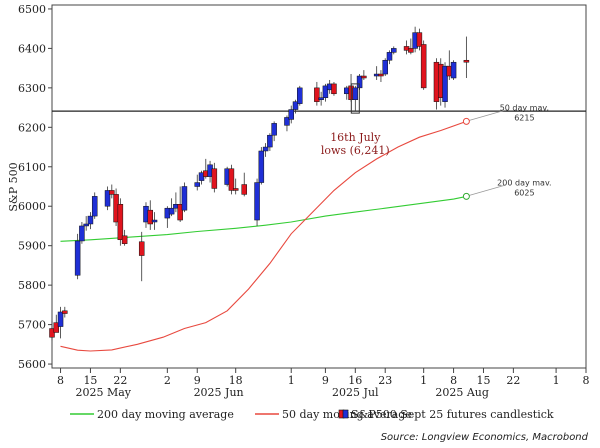 This screenshot has width=600, height=448. Describe the element at coordinates (524, 107) in the screenshot. I see `ma50-label-line1: 50 day mav.` at that location.